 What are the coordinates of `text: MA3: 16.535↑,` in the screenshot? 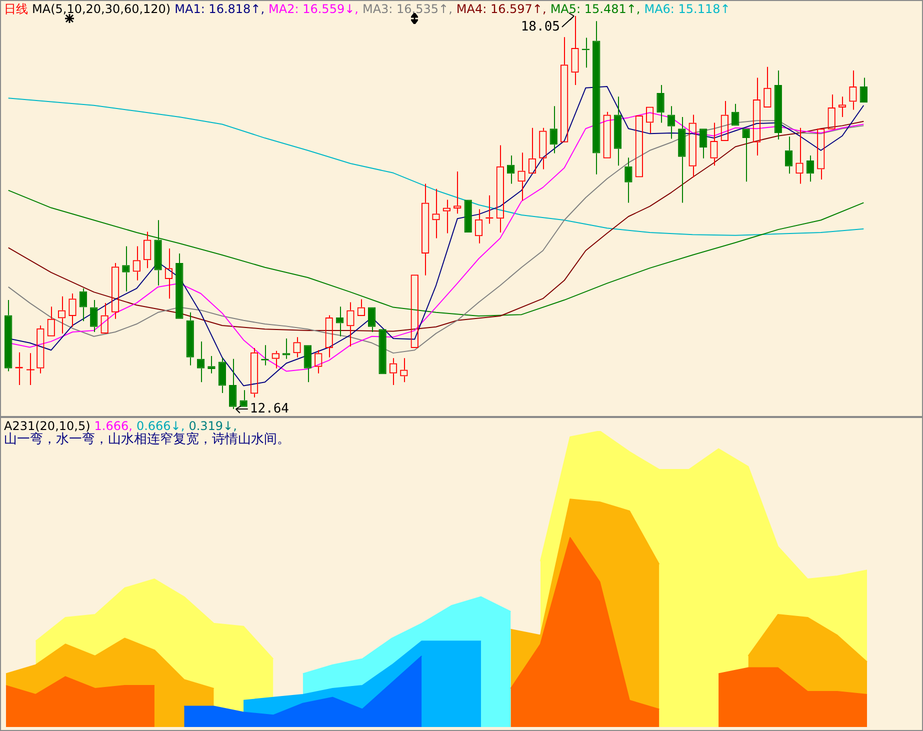 It's located at (407, 9).